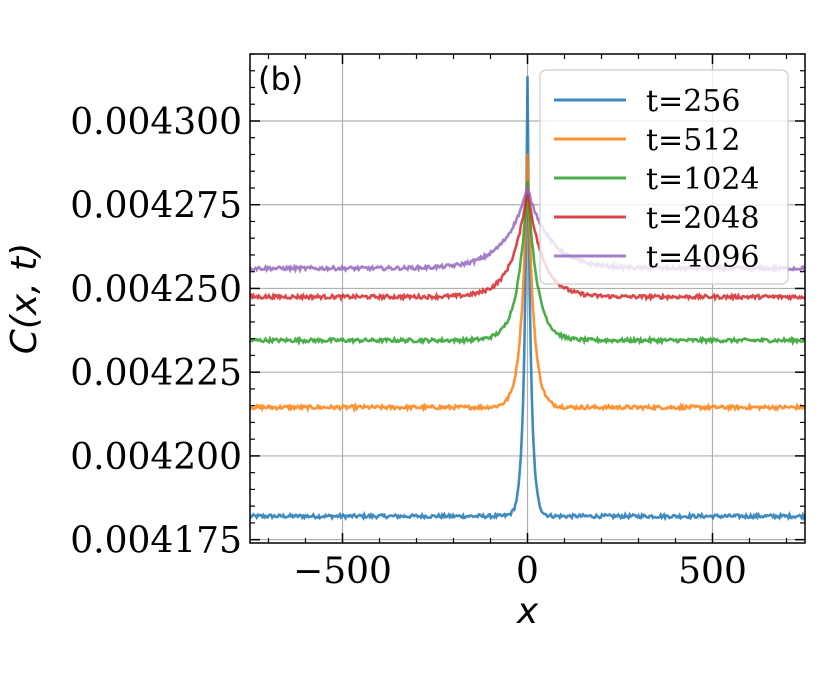  What do you see at coordinates (342, 571) in the screenshot?
I see `x-tick-label: −500` at bounding box center [342, 571].